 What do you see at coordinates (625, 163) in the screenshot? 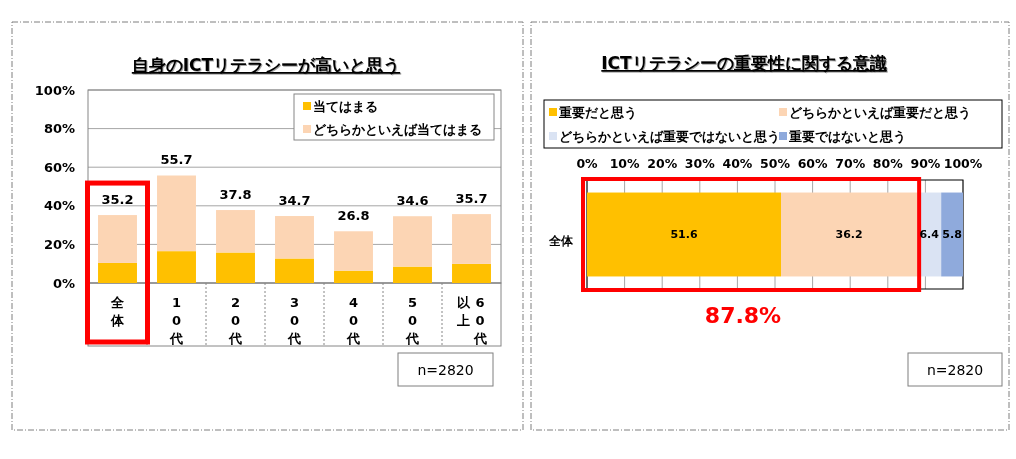
I see `x-tick-label: 10%` at bounding box center [625, 163].